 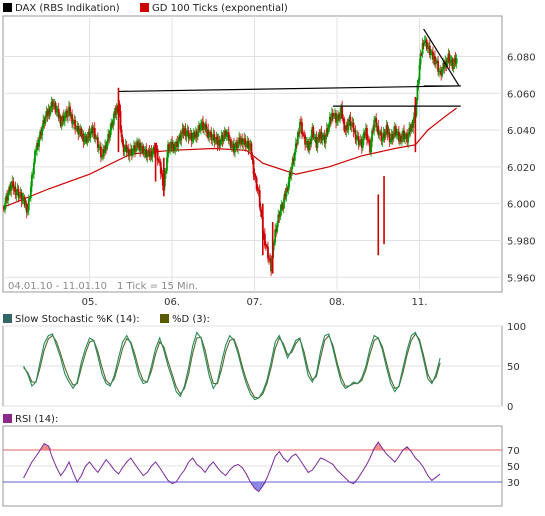 I want to click on stochastic-y-axis: 100 50 0, so click(x=516, y=367).